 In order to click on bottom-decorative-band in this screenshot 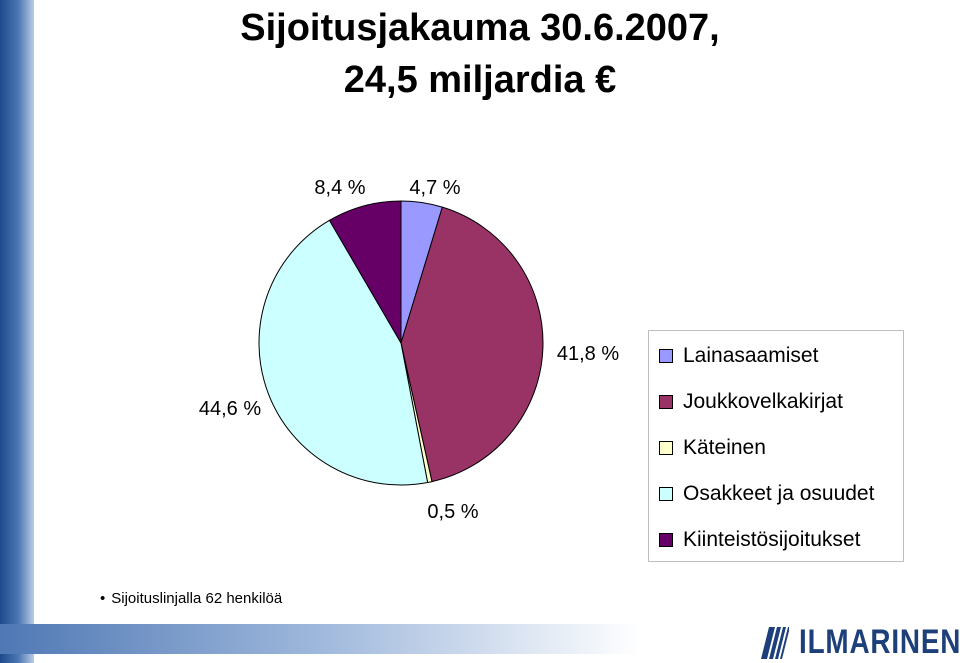, I will do `click(320, 639)`.